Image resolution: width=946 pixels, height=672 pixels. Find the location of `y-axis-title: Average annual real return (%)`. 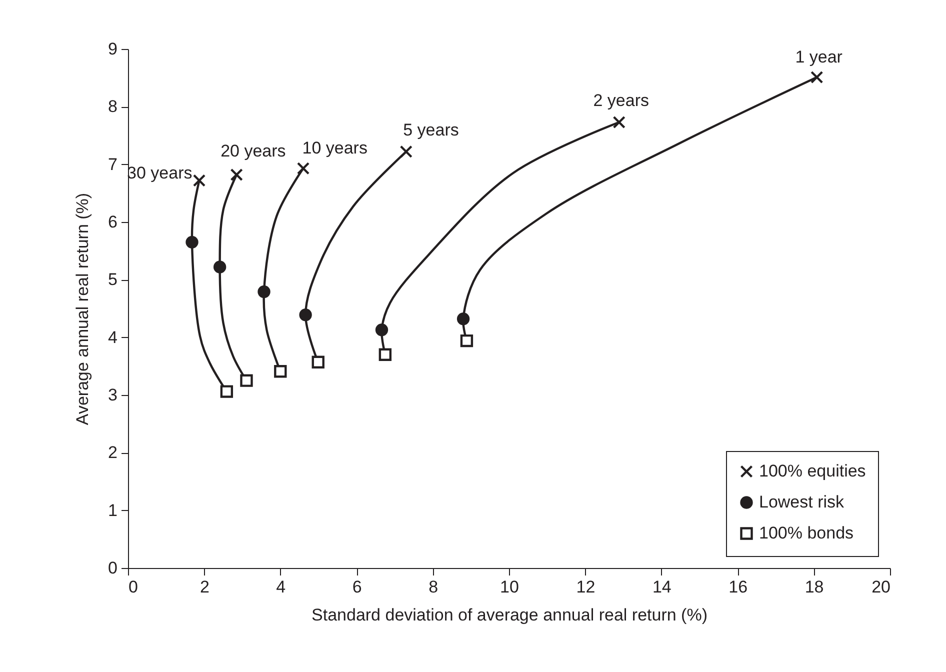

y-axis-title: Average annual real return (%) is located at coordinates (82, 309).